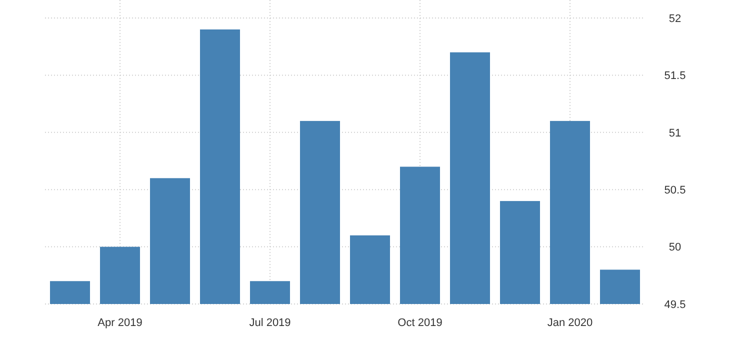  I want to click on x-tick-label: Apr 2019, so click(120, 323).